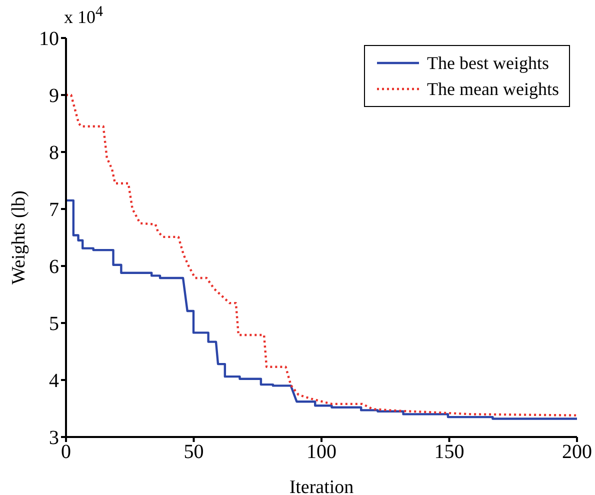 The width and height of the screenshot is (595, 495). Describe the element at coordinates (54, 324) in the screenshot. I see `y-tick-label: 5` at that location.